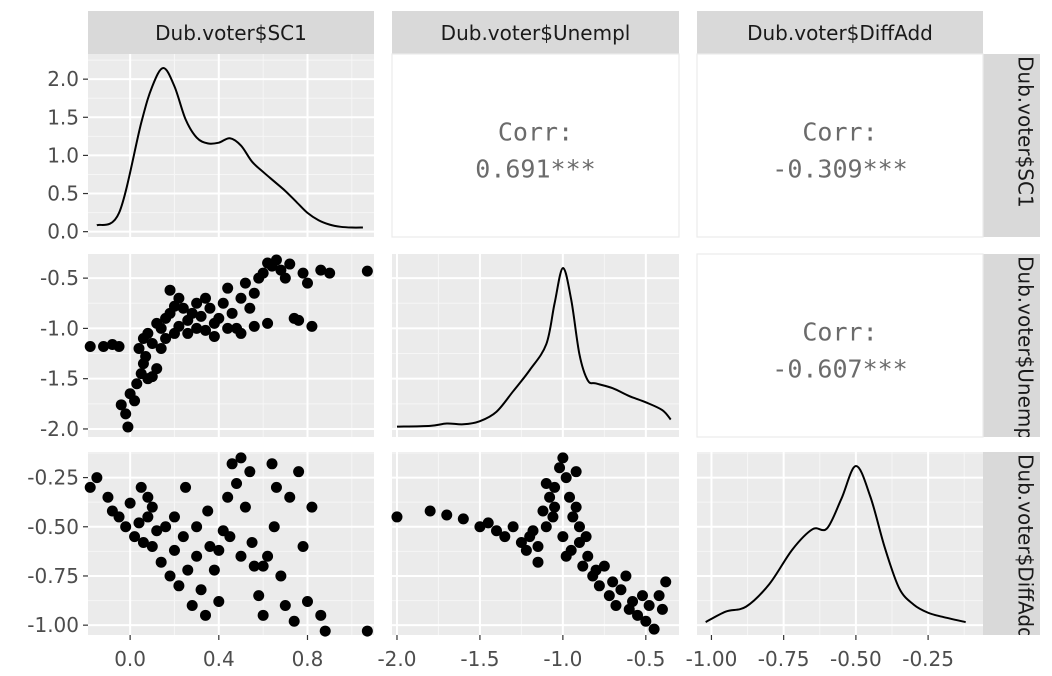 The height and width of the screenshot is (676, 1052). I want to click on y-tick-label: -0.75, so click(53, 576).